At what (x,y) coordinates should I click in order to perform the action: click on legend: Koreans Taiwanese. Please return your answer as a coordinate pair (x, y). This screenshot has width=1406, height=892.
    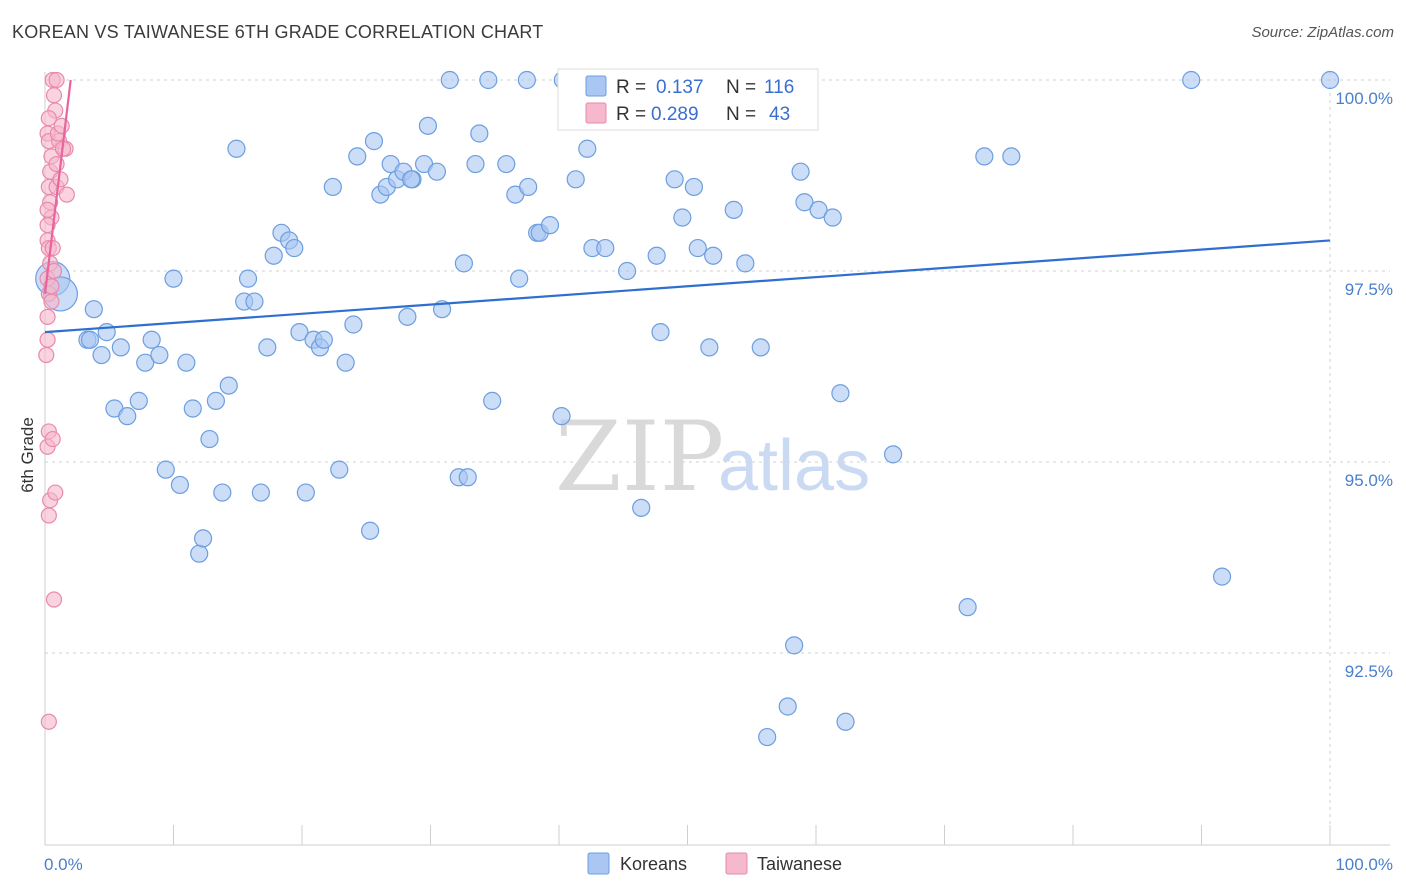
    Looking at the image, I should click on (714, 863).